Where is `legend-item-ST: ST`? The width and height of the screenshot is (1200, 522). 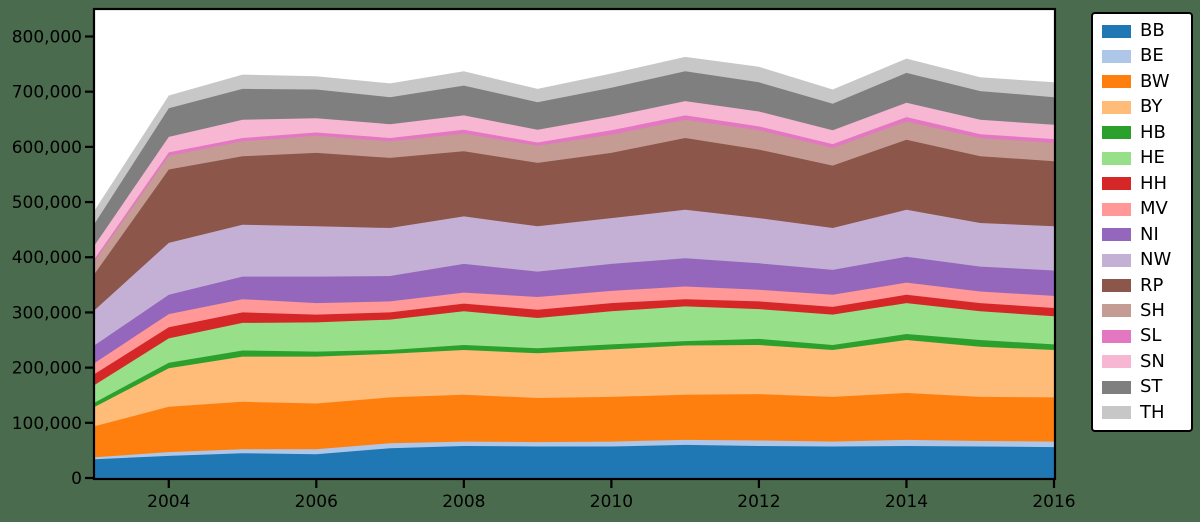 legend-item-ST: ST is located at coordinates (1142, 387).